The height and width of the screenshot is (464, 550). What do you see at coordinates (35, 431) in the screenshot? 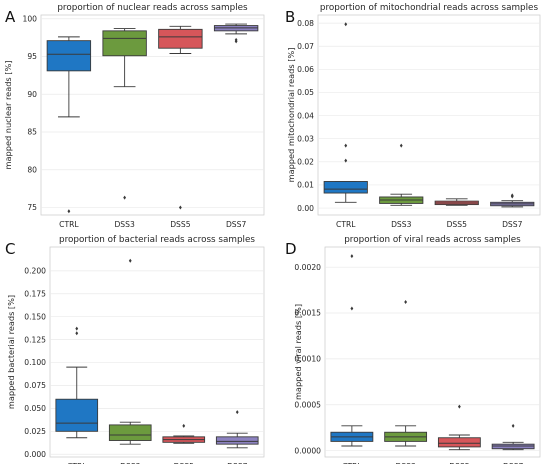
I see `y-tick-label: 0.025` at bounding box center [35, 431].